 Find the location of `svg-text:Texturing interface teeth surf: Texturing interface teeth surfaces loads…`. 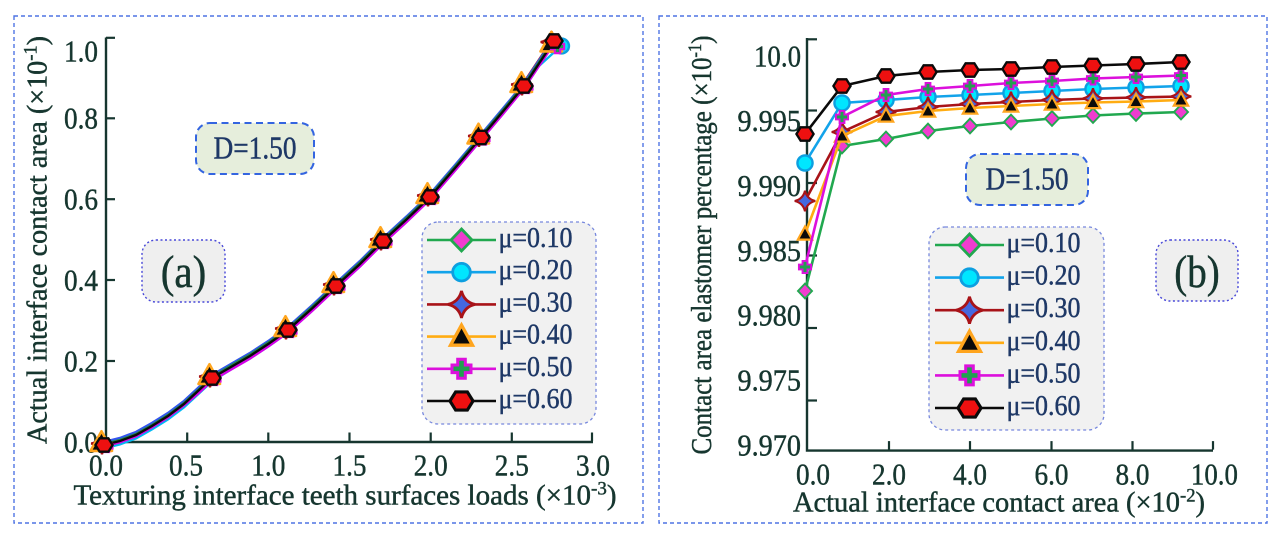

svg-text:Texturing interface teeth surf: Texturing interface teeth surfaces loads… is located at coordinates (345, 495).